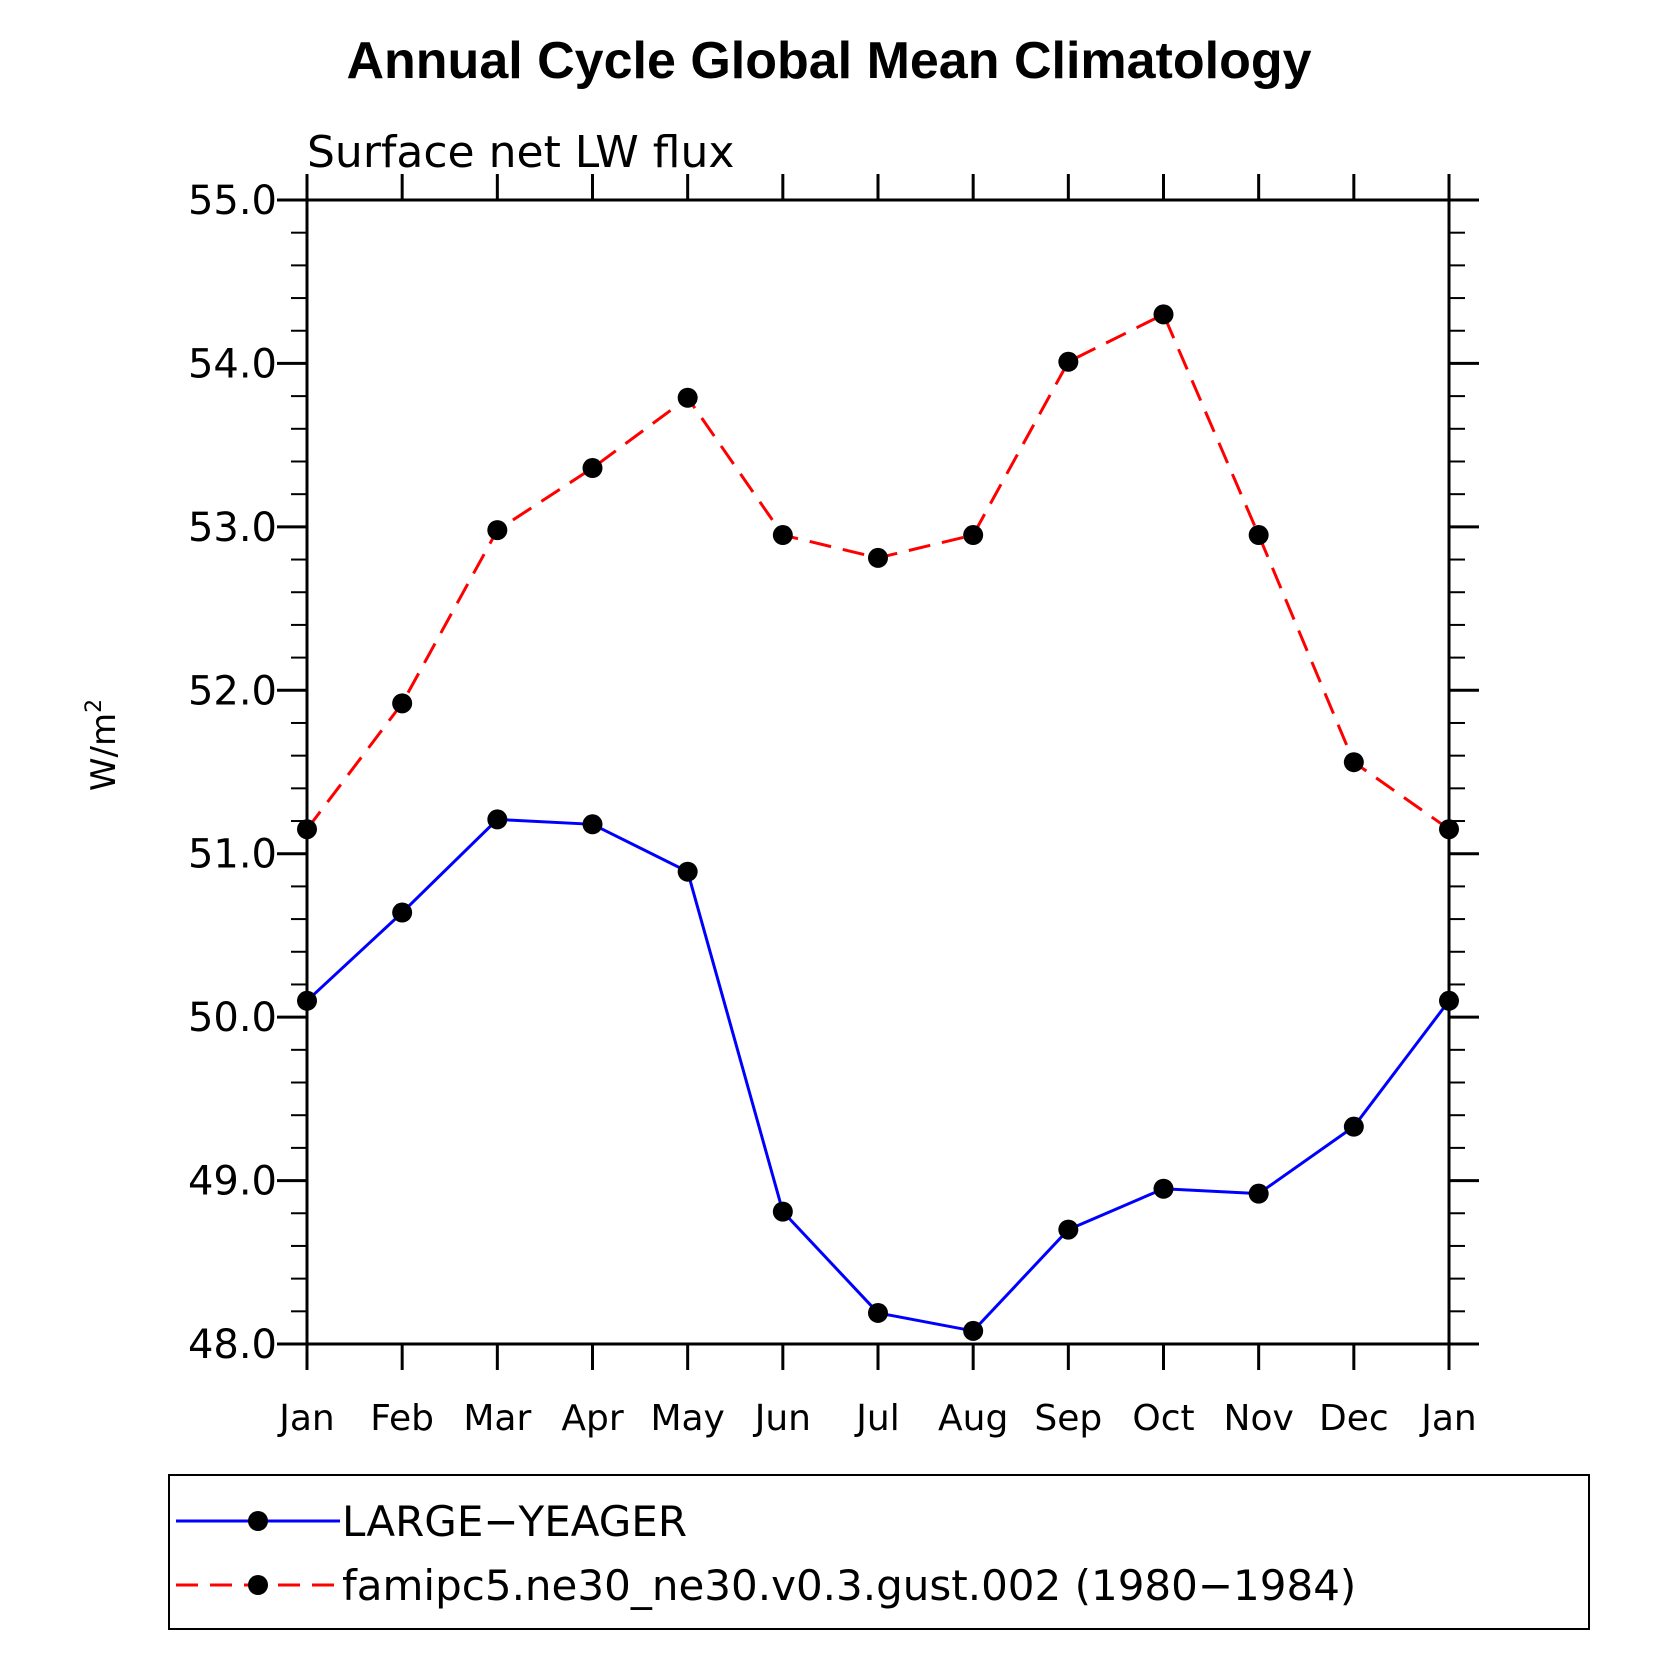 This screenshot has height=1658, width=1658. Describe the element at coordinates (520, 152) in the screenshot. I see `chart-subtitle: Surface net LW flux` at that location.